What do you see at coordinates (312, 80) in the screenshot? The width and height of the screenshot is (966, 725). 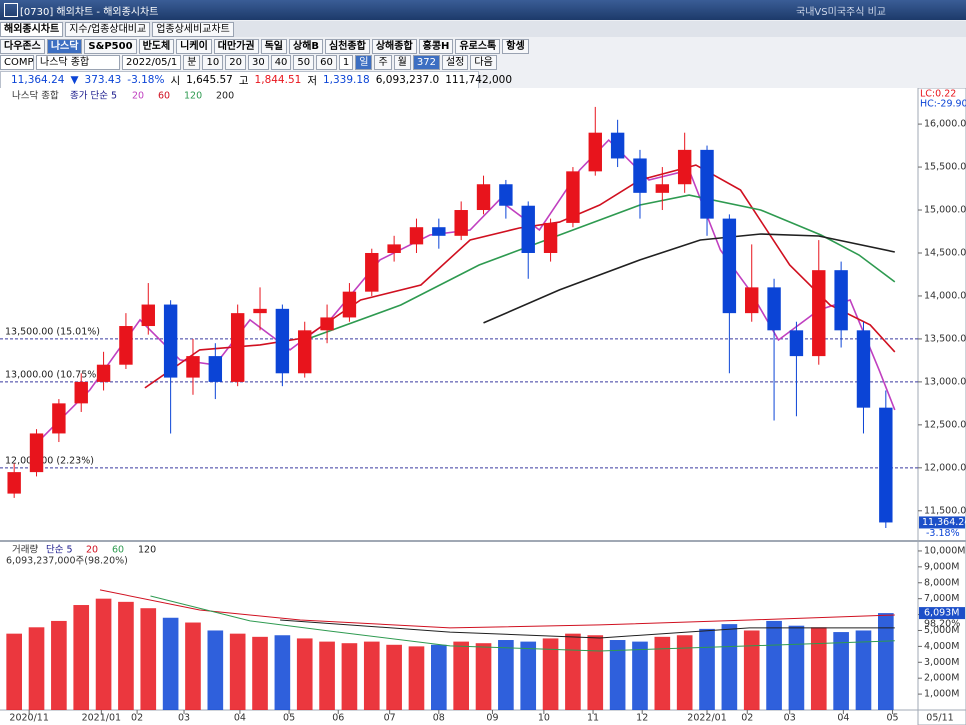 I see `quote-low-label: 저` at bounding box center [312, 80].